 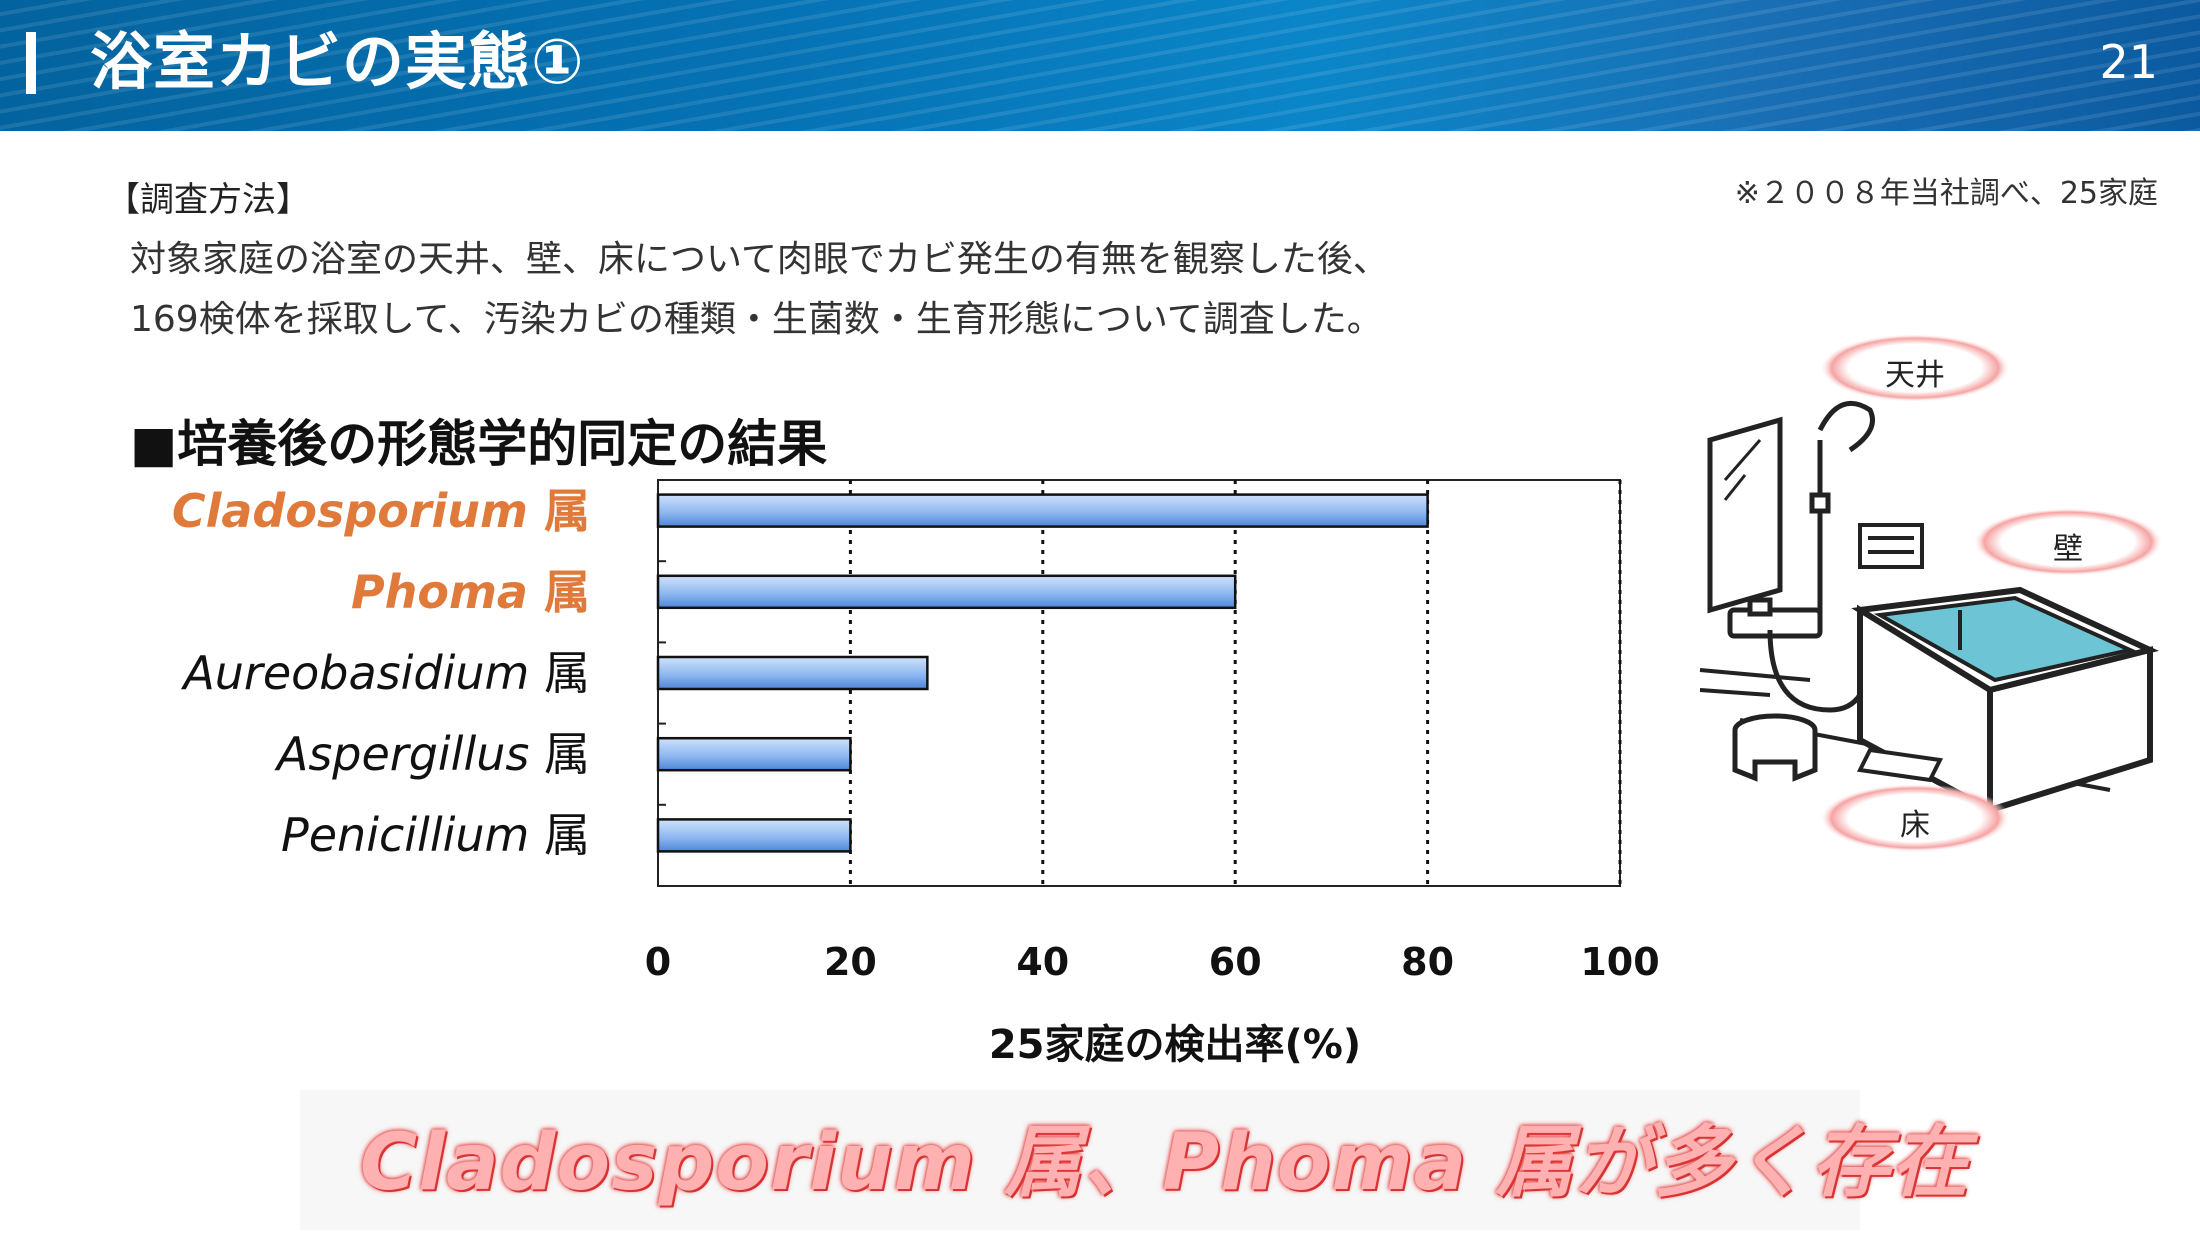 I want to click on category-label-phoma: Phoma 属, so click(x=470, y=592).